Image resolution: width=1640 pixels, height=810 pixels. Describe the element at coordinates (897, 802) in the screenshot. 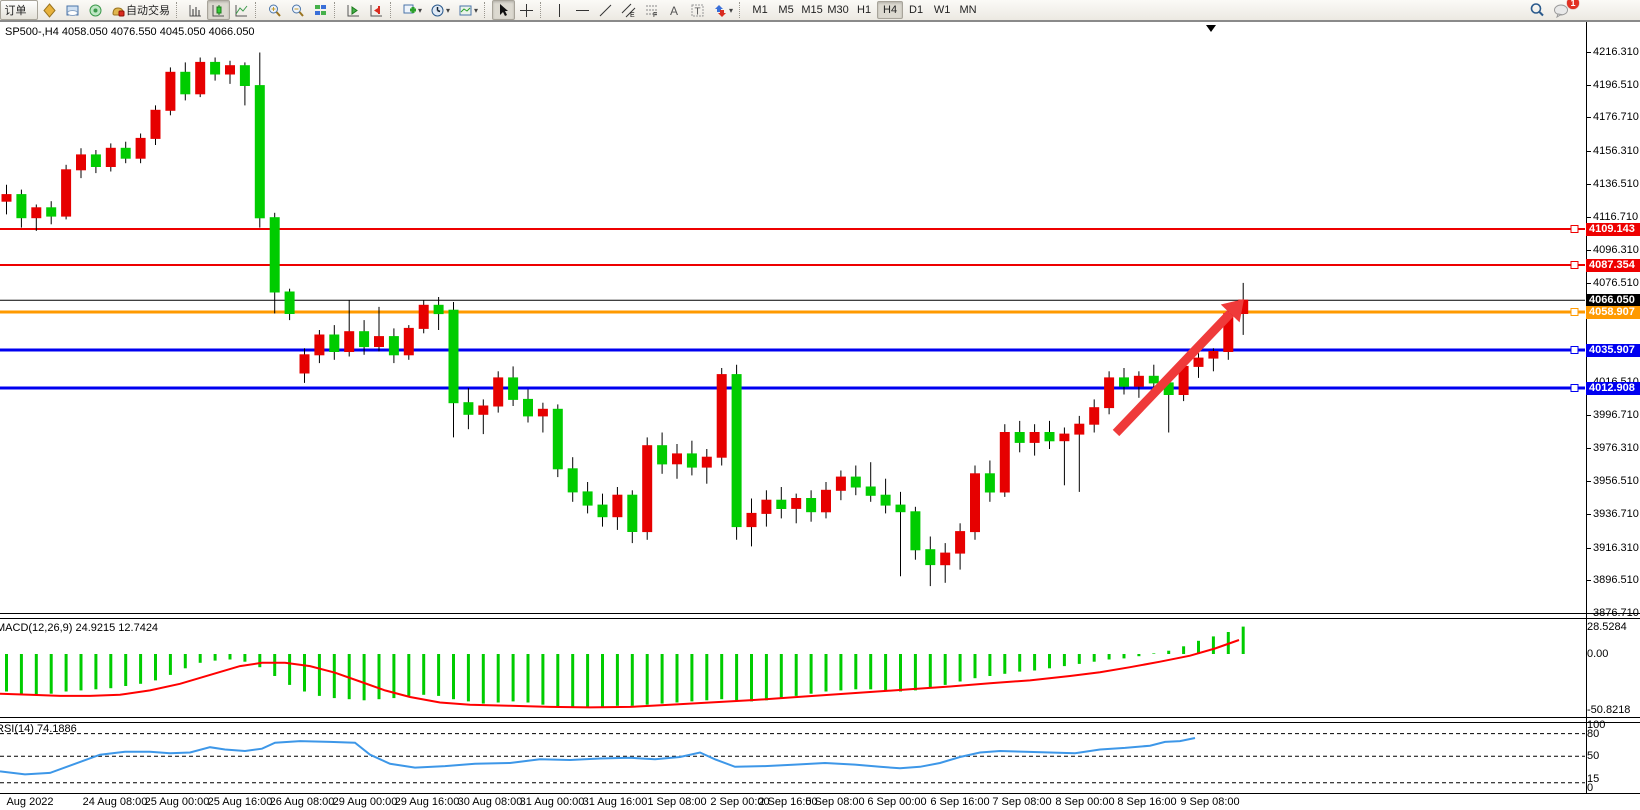

I see `time-axis-label: 6 Sep 00:00` at that location.